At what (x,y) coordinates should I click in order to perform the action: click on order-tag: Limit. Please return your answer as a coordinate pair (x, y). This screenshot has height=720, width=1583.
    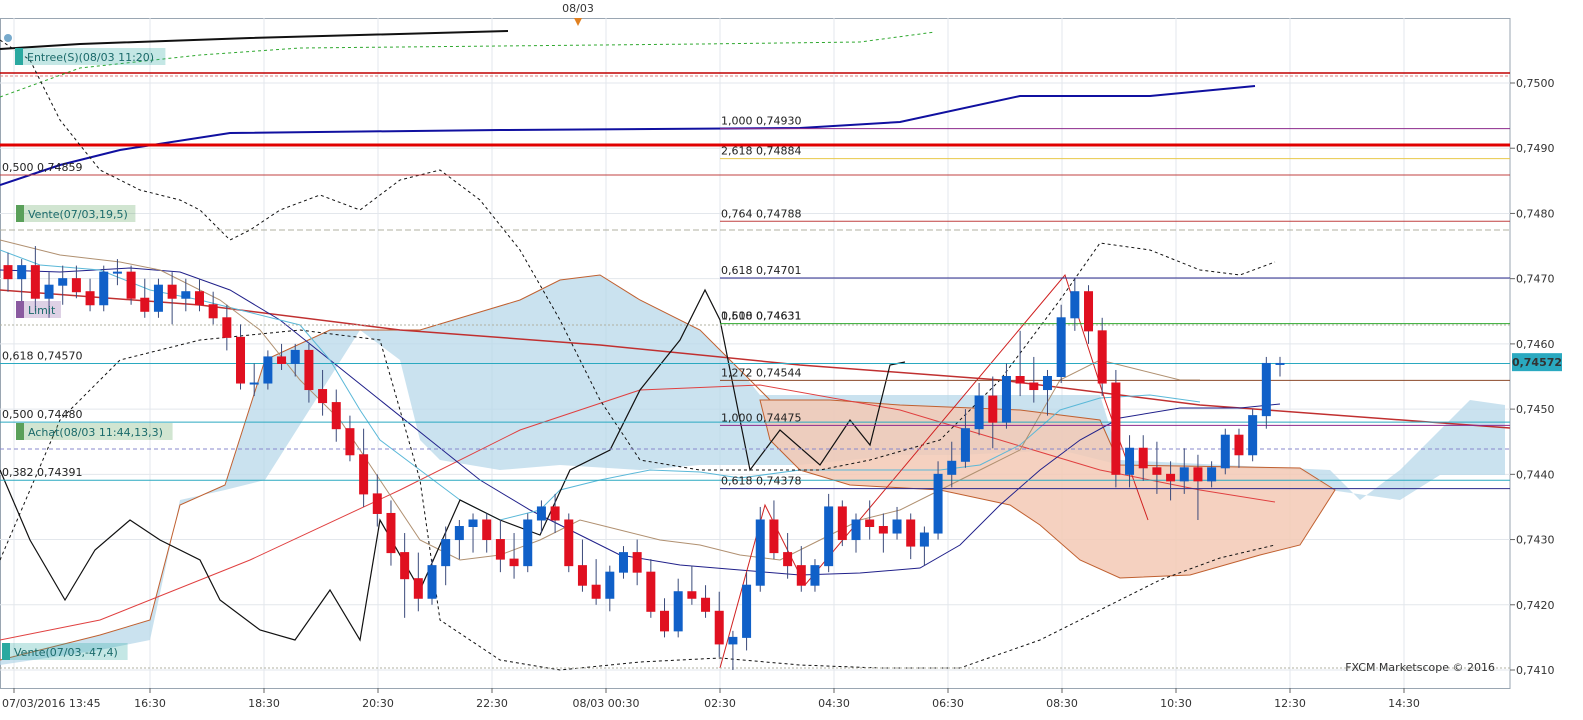
    Looking at the image, I should click on (38, 309).